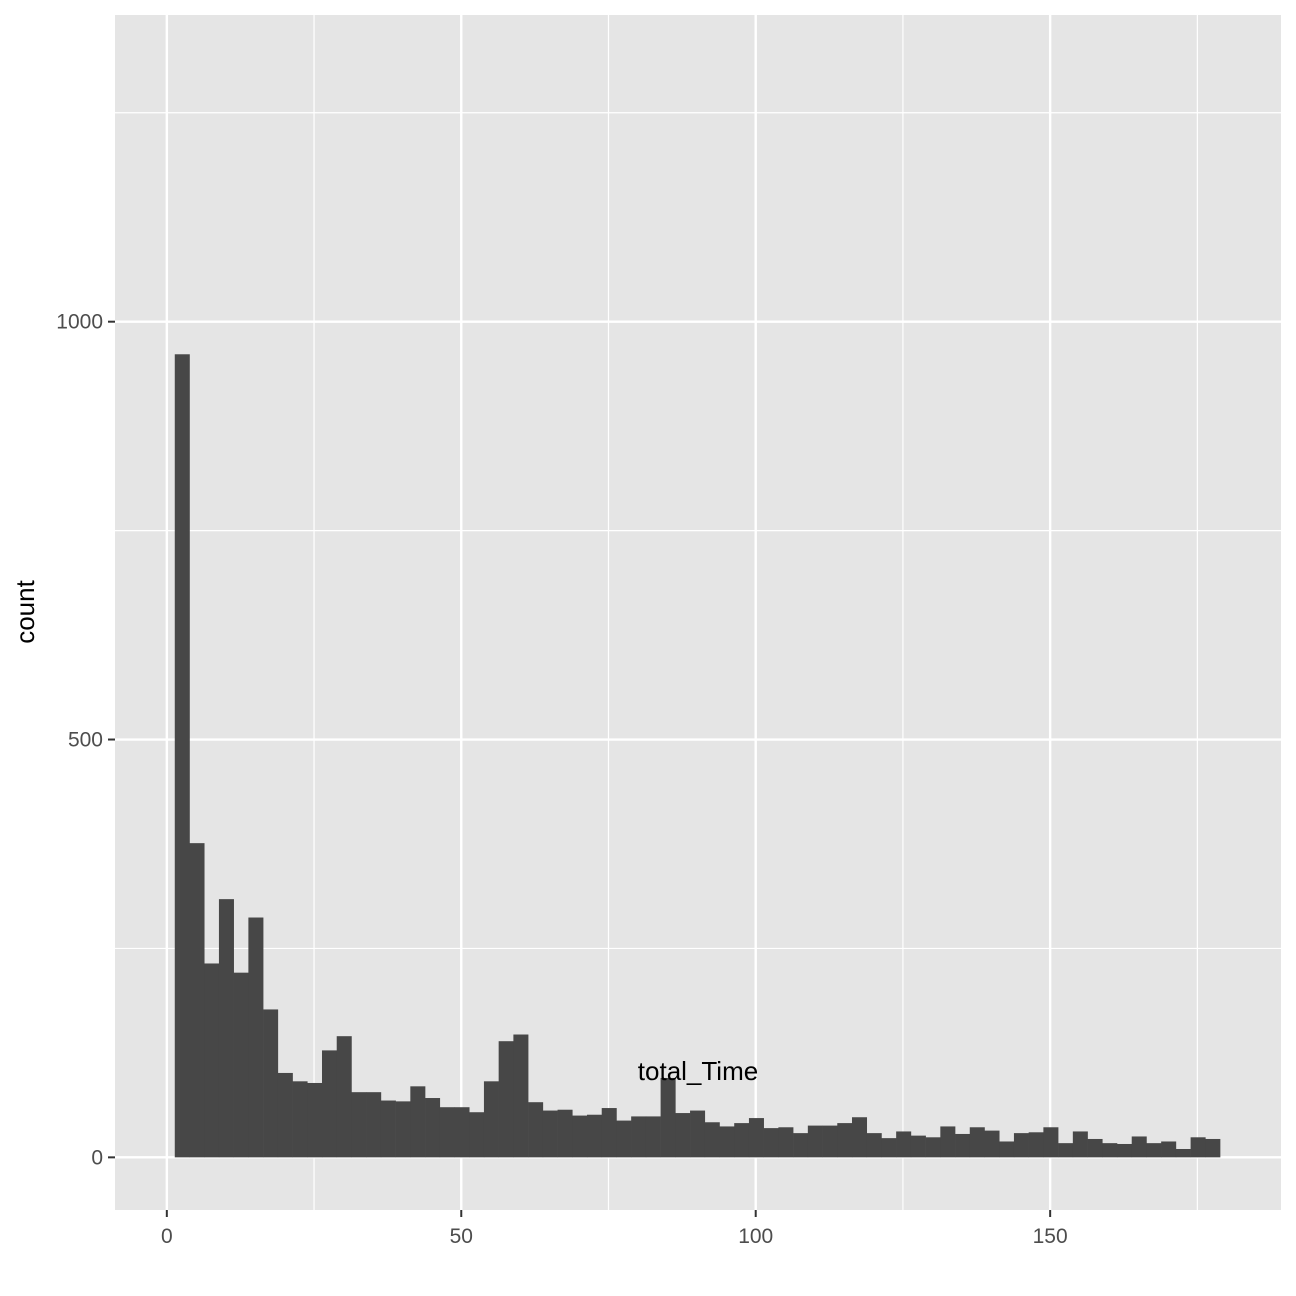 The height and width of the screenshot is (1296, 1296). Describe the element at coordinates (755, 1236) in the screenshot. I see `x-tick-label: 100` at that location.